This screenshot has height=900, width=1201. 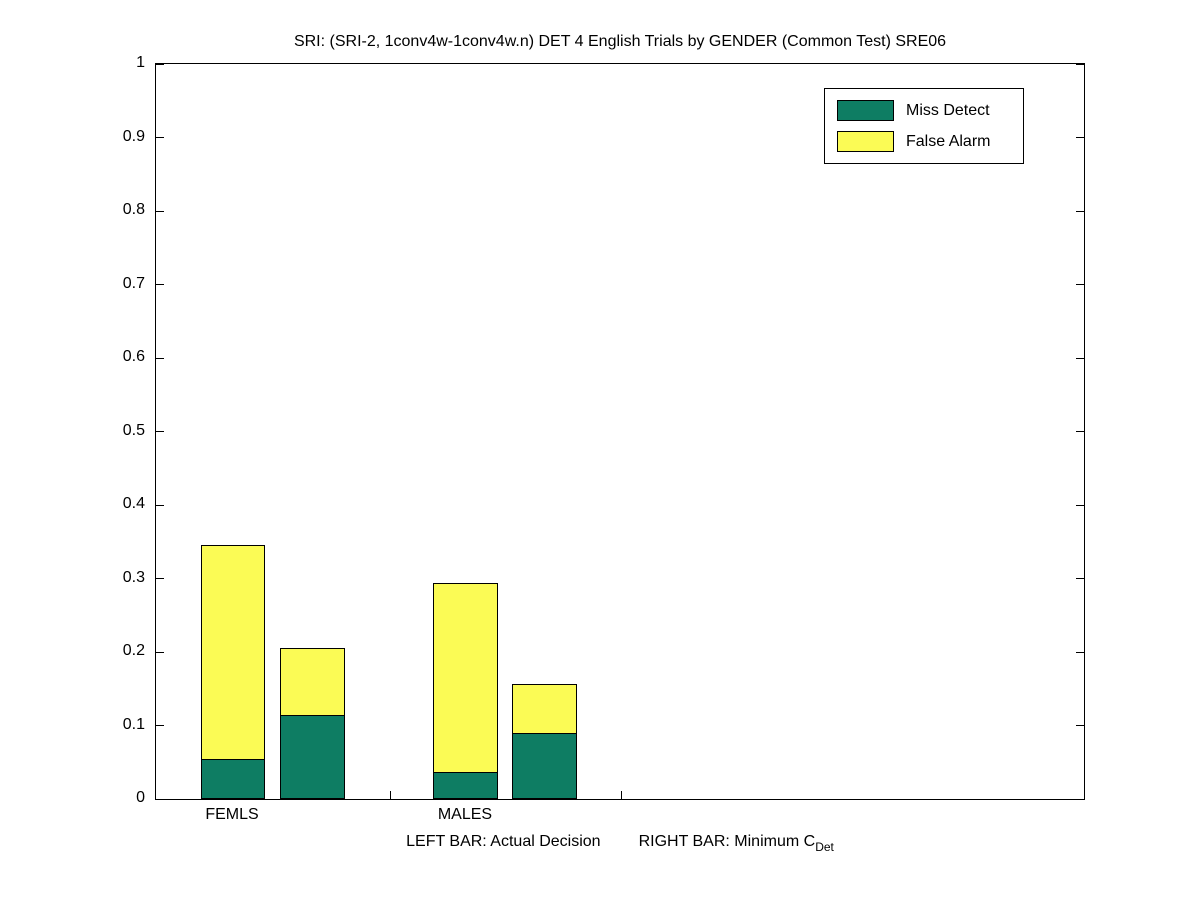 I want to click on legend-item-false-alarm: False Alarm, so click(x=924, y=141).